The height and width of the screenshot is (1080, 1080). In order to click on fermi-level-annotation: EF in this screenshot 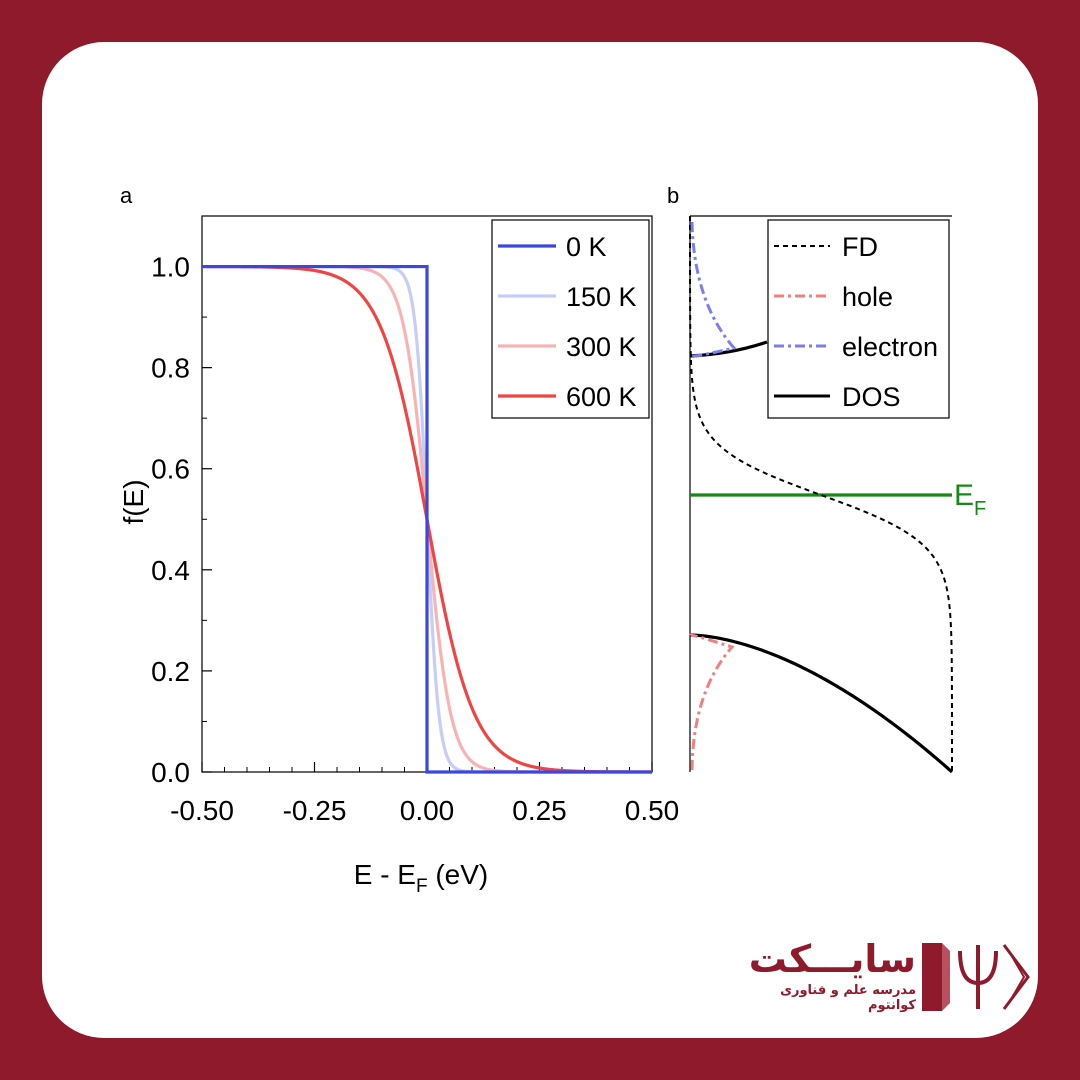, I will do `click(970, 499)`.